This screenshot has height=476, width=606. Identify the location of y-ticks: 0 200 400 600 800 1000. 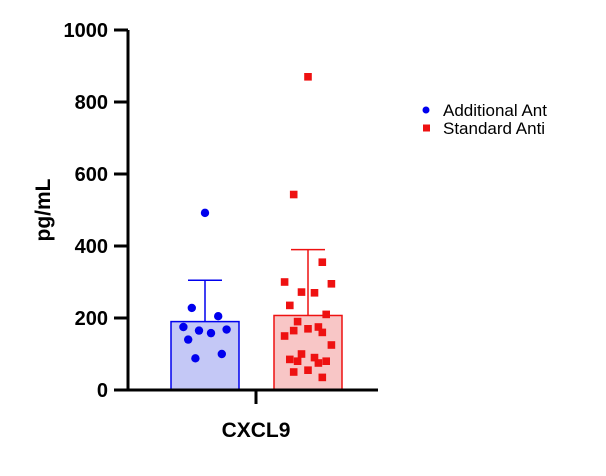
(96, 211).